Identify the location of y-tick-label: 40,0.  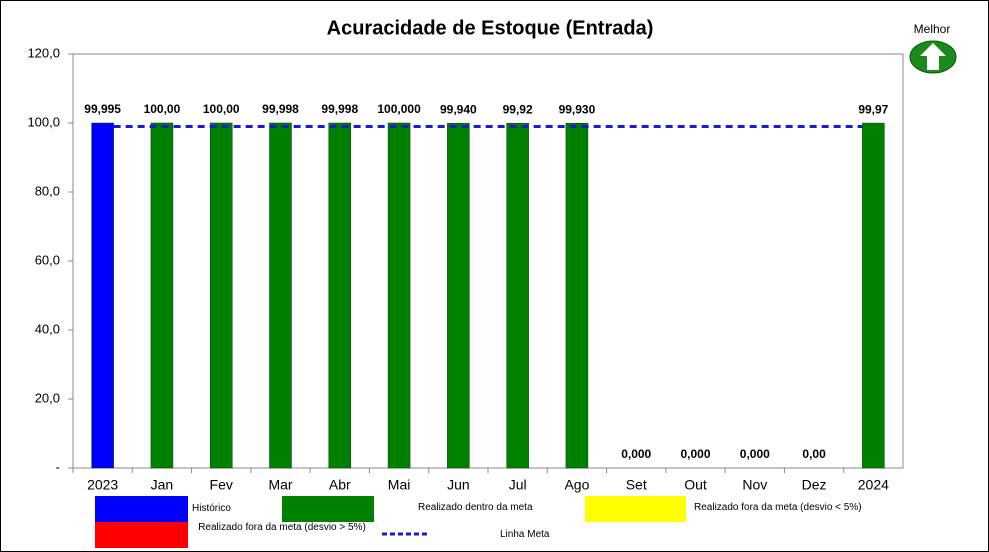
(47, 328).